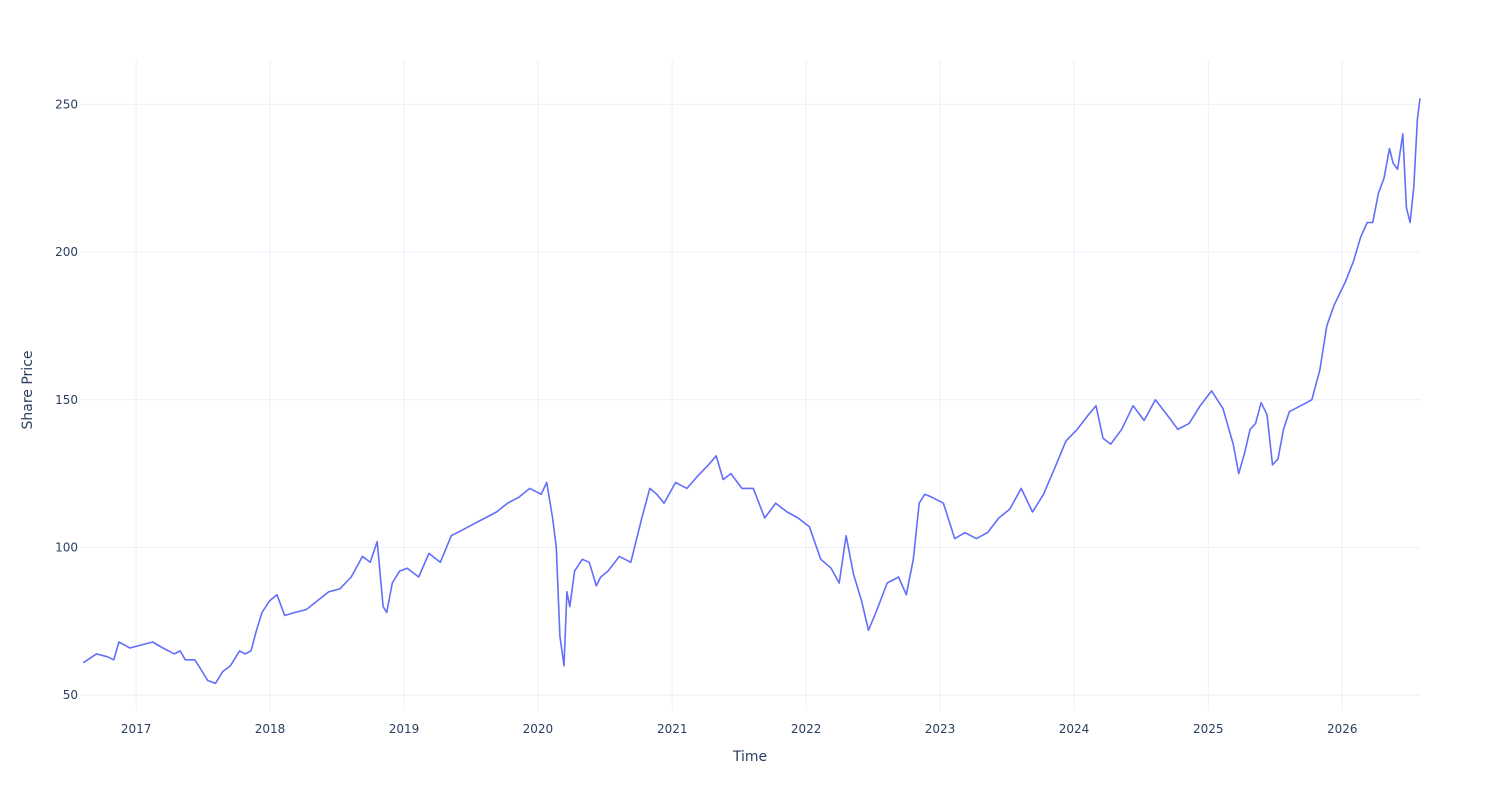 Image resolution: width=1500 pixels, height=800 pixels. Describe the element at coordinates (66, 104) in the screenshot. I see `y-tick-label: 250` at that location.